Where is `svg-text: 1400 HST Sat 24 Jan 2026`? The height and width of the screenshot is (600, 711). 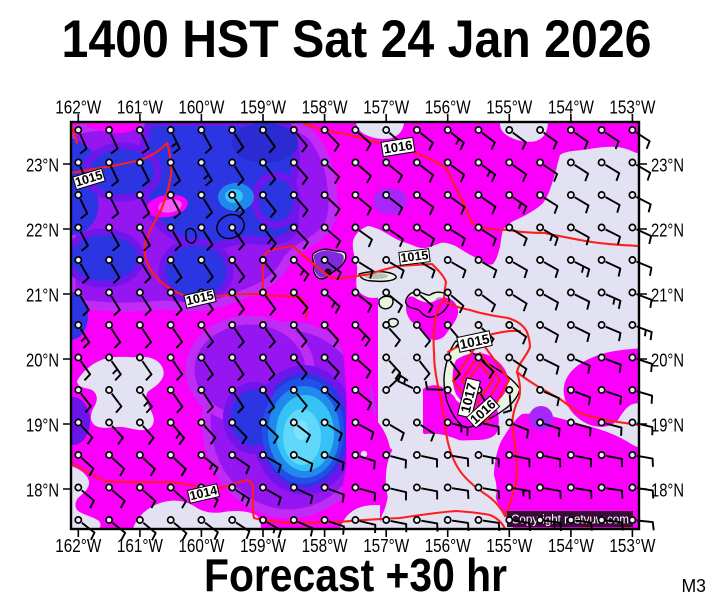
svg-text: 1400 HST Sat 24 Jan 2026 is located at coordinates (357, 39).